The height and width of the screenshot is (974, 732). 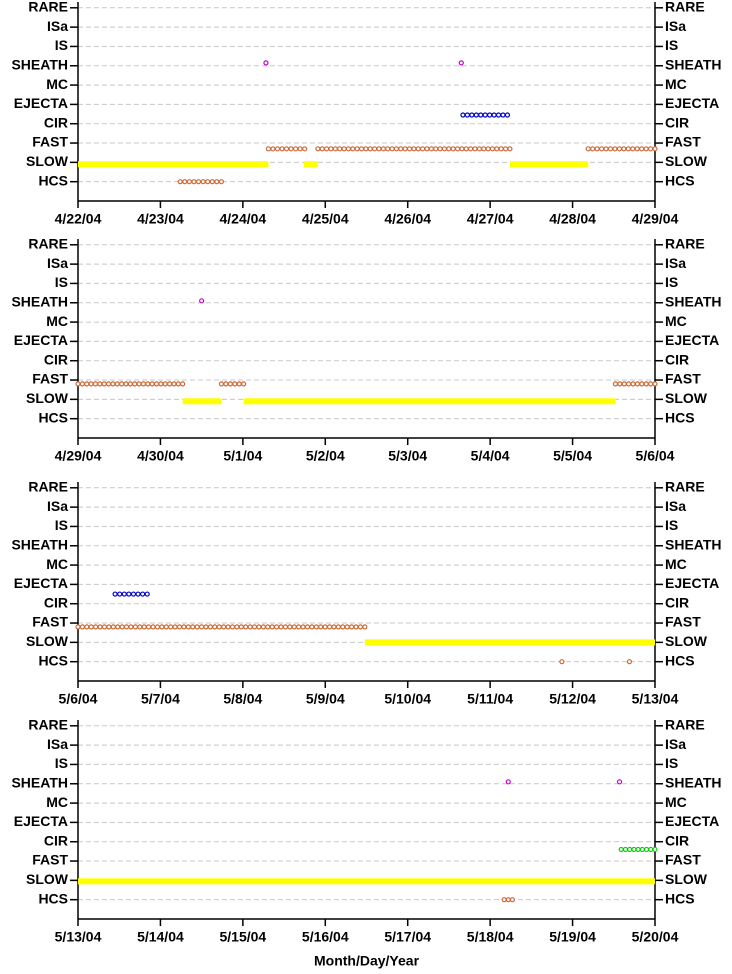 I want to click on x-axis-label: Month/Day/Year, so click(x=367, y=961).